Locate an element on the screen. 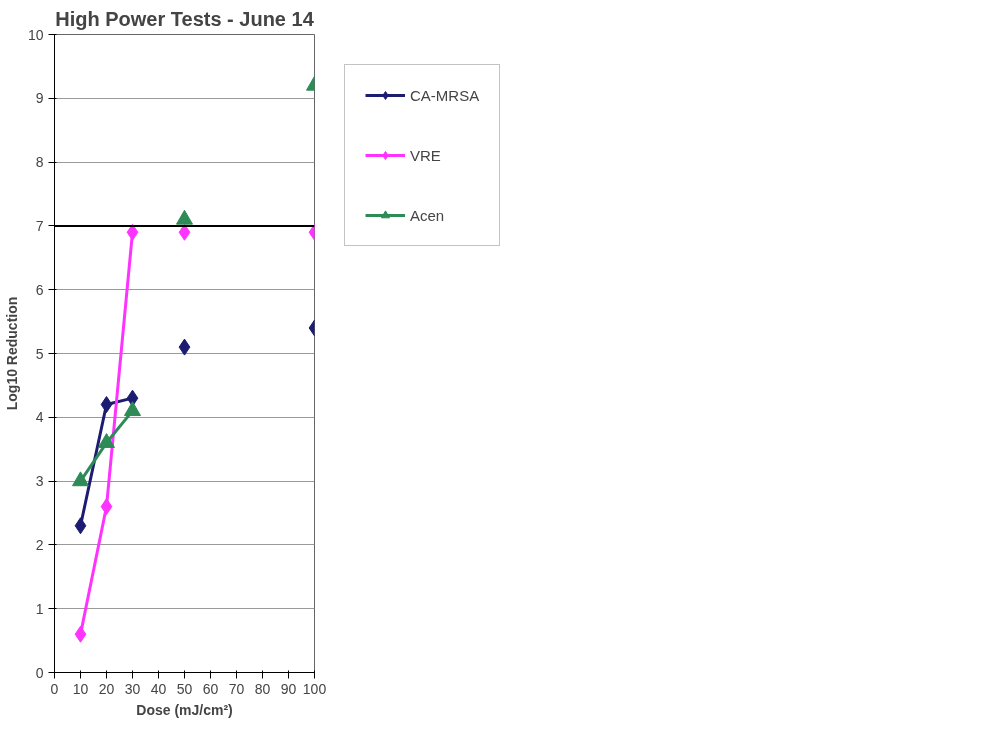 Image resolution: width=1007 pixels, height=734 pixels. x-tick-label: 100 is located at coordinates (314, 688).